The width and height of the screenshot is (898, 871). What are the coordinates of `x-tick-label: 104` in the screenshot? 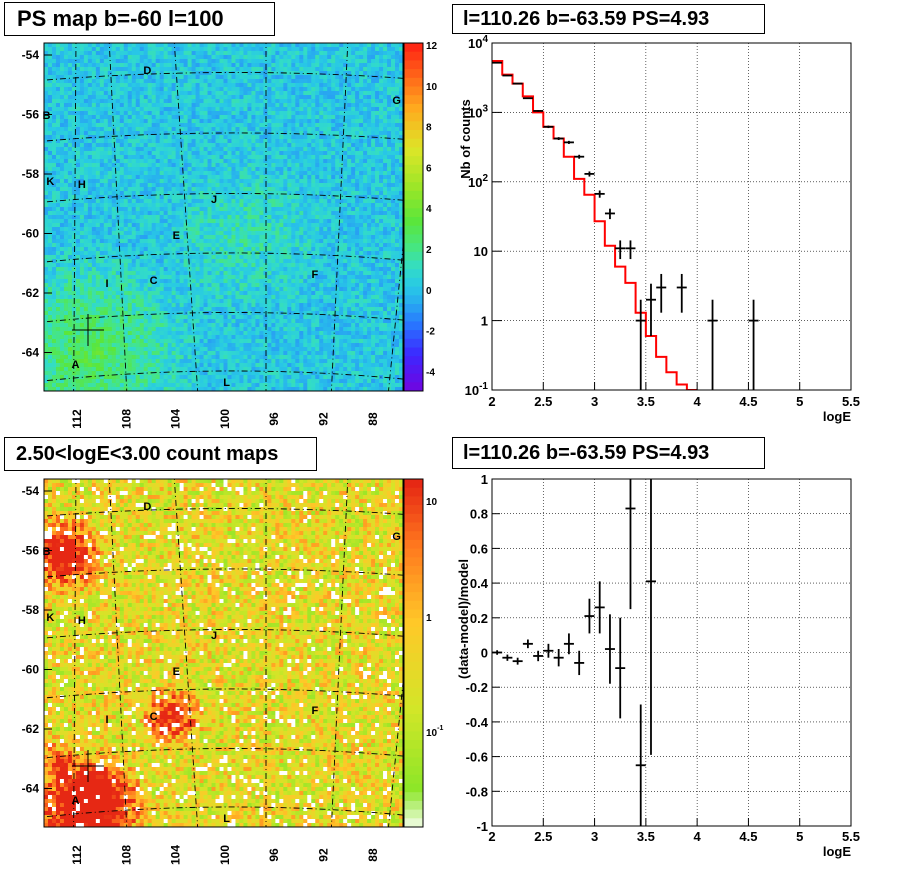 It's located at (176, 419).